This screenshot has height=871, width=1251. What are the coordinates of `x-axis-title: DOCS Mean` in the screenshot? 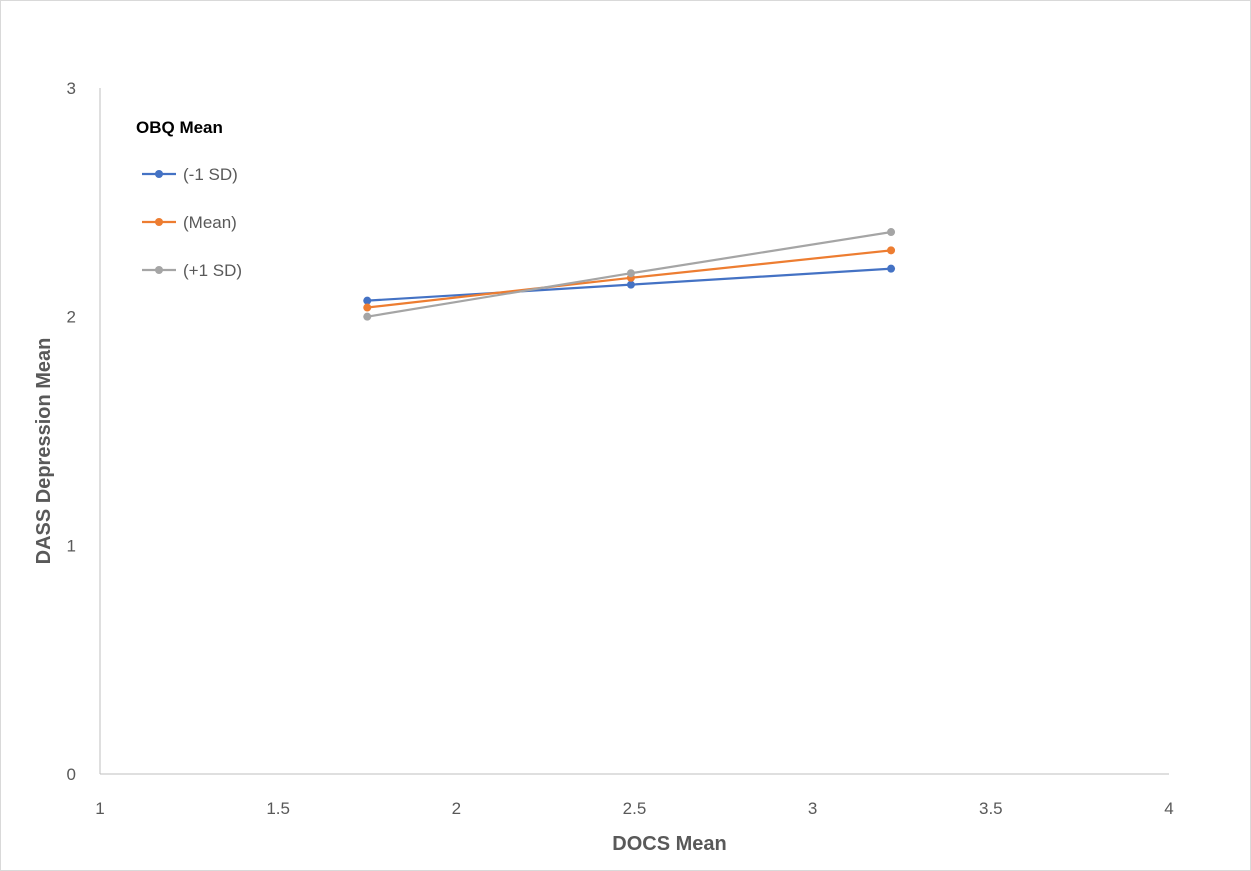 It's located at (669, 844).